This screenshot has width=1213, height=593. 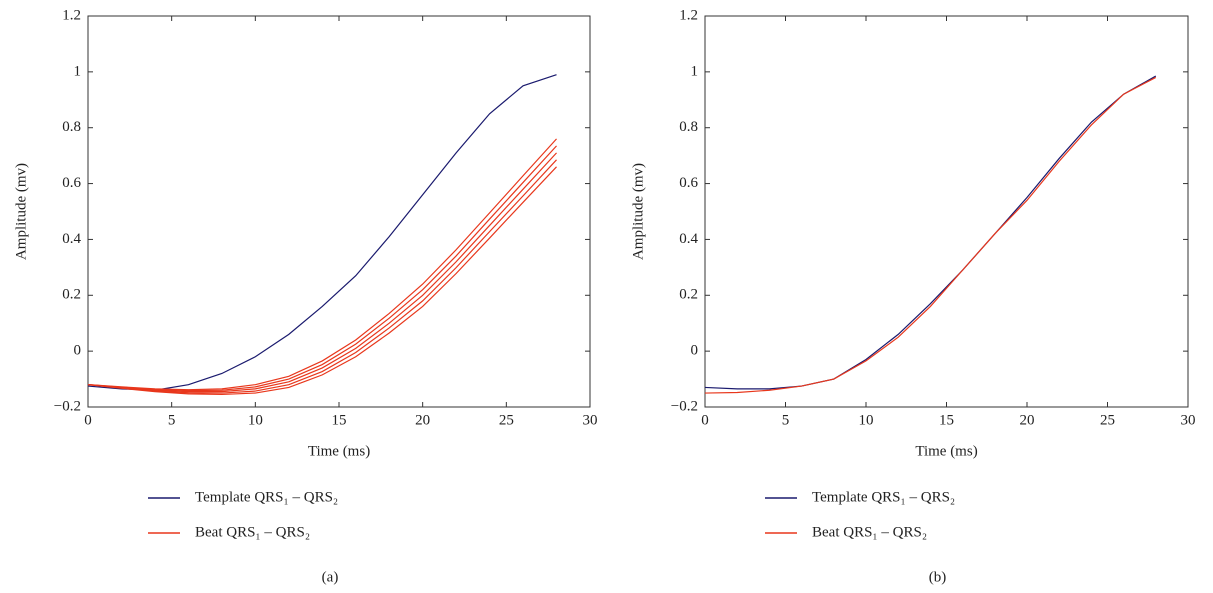 I want to click on panel-label: (a), so click(x=330, y=577).